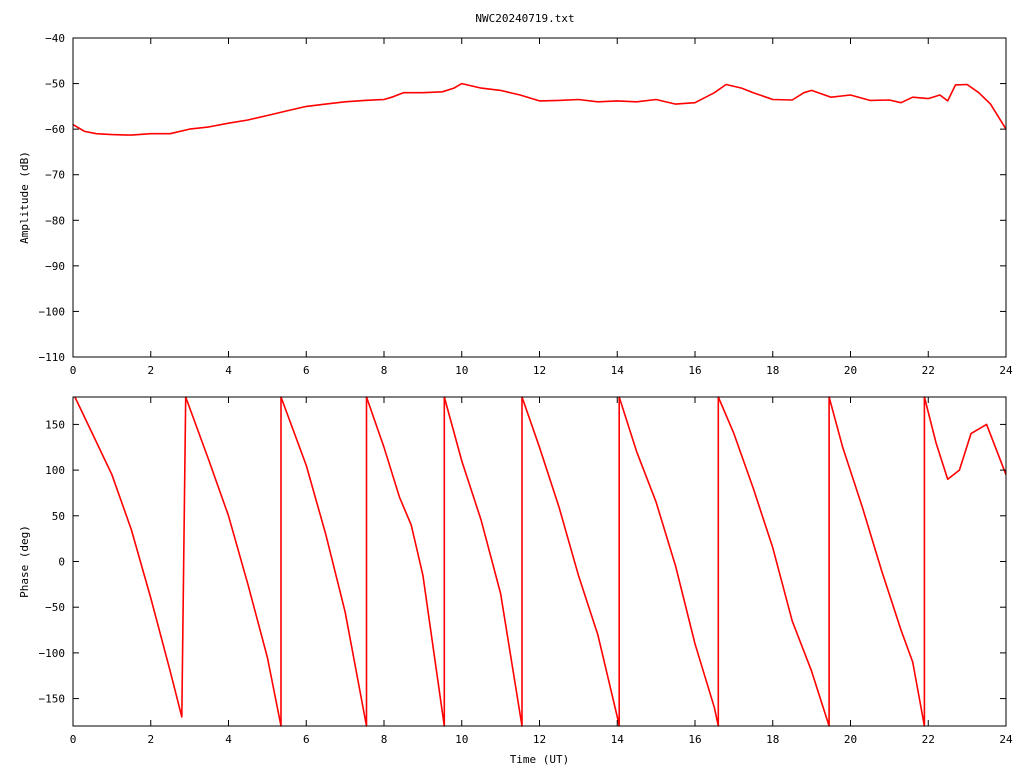 The height and width of the screenshot is (768, 1024). Describe the element at coordinates (694, 739) in the screenshot. I see `phase-x-tick-label: 16` at that location.